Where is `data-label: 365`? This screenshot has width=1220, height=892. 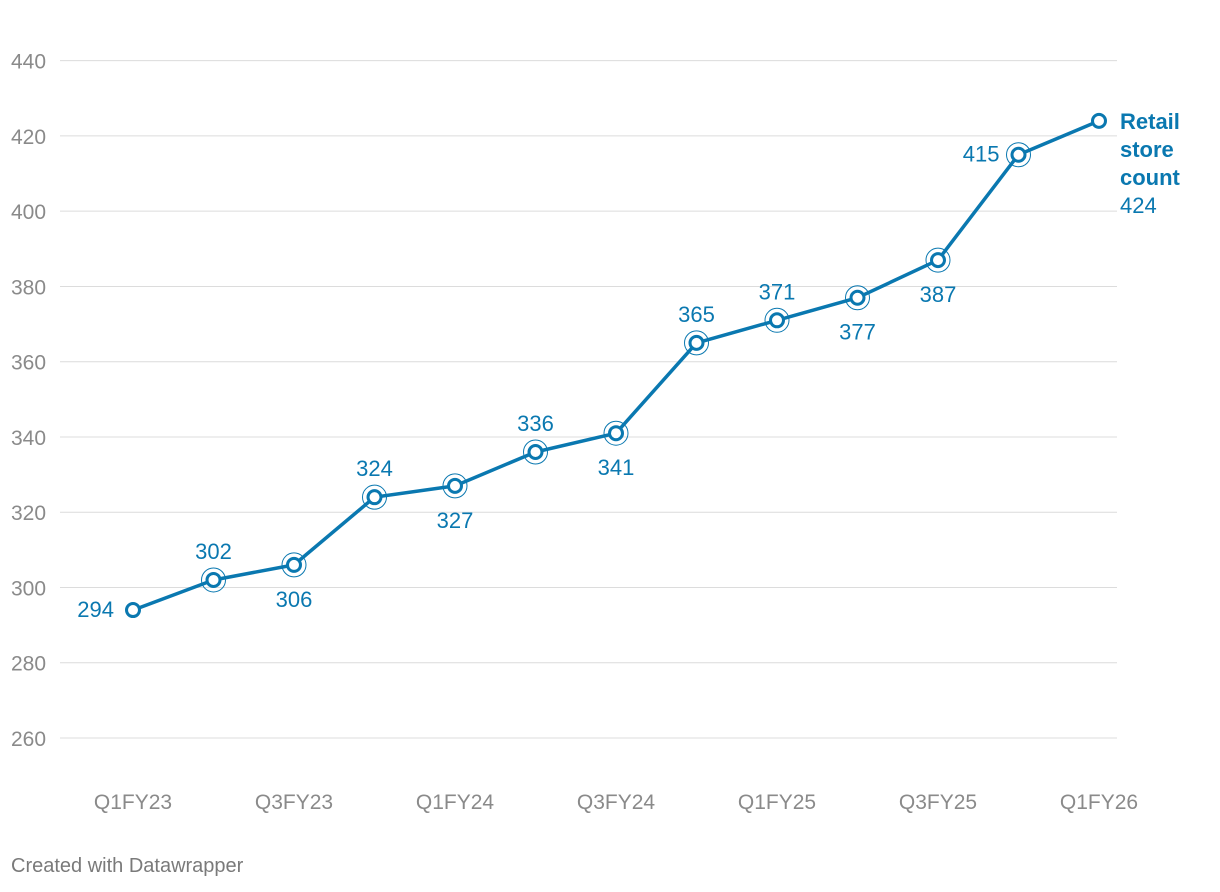
data-label: 365 is located at coordinates (696, 314).